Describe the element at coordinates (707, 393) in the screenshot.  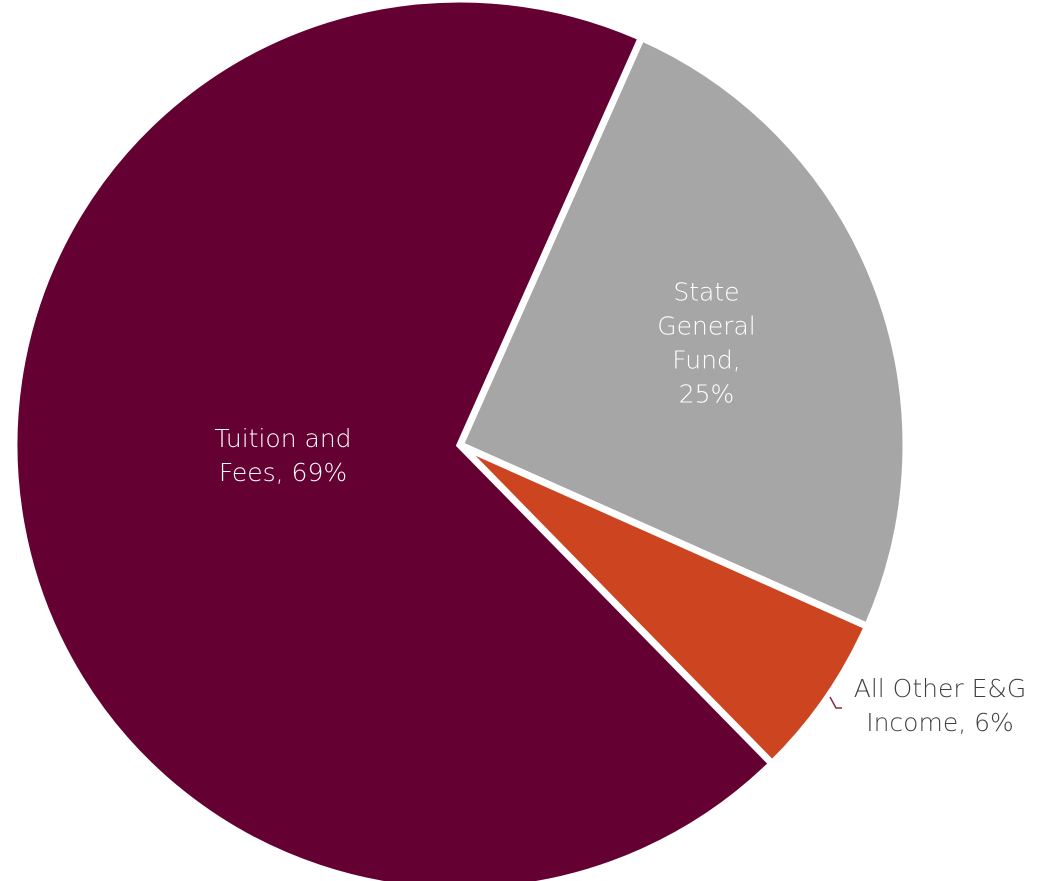
I see `data-label-line: 25%` at that location.